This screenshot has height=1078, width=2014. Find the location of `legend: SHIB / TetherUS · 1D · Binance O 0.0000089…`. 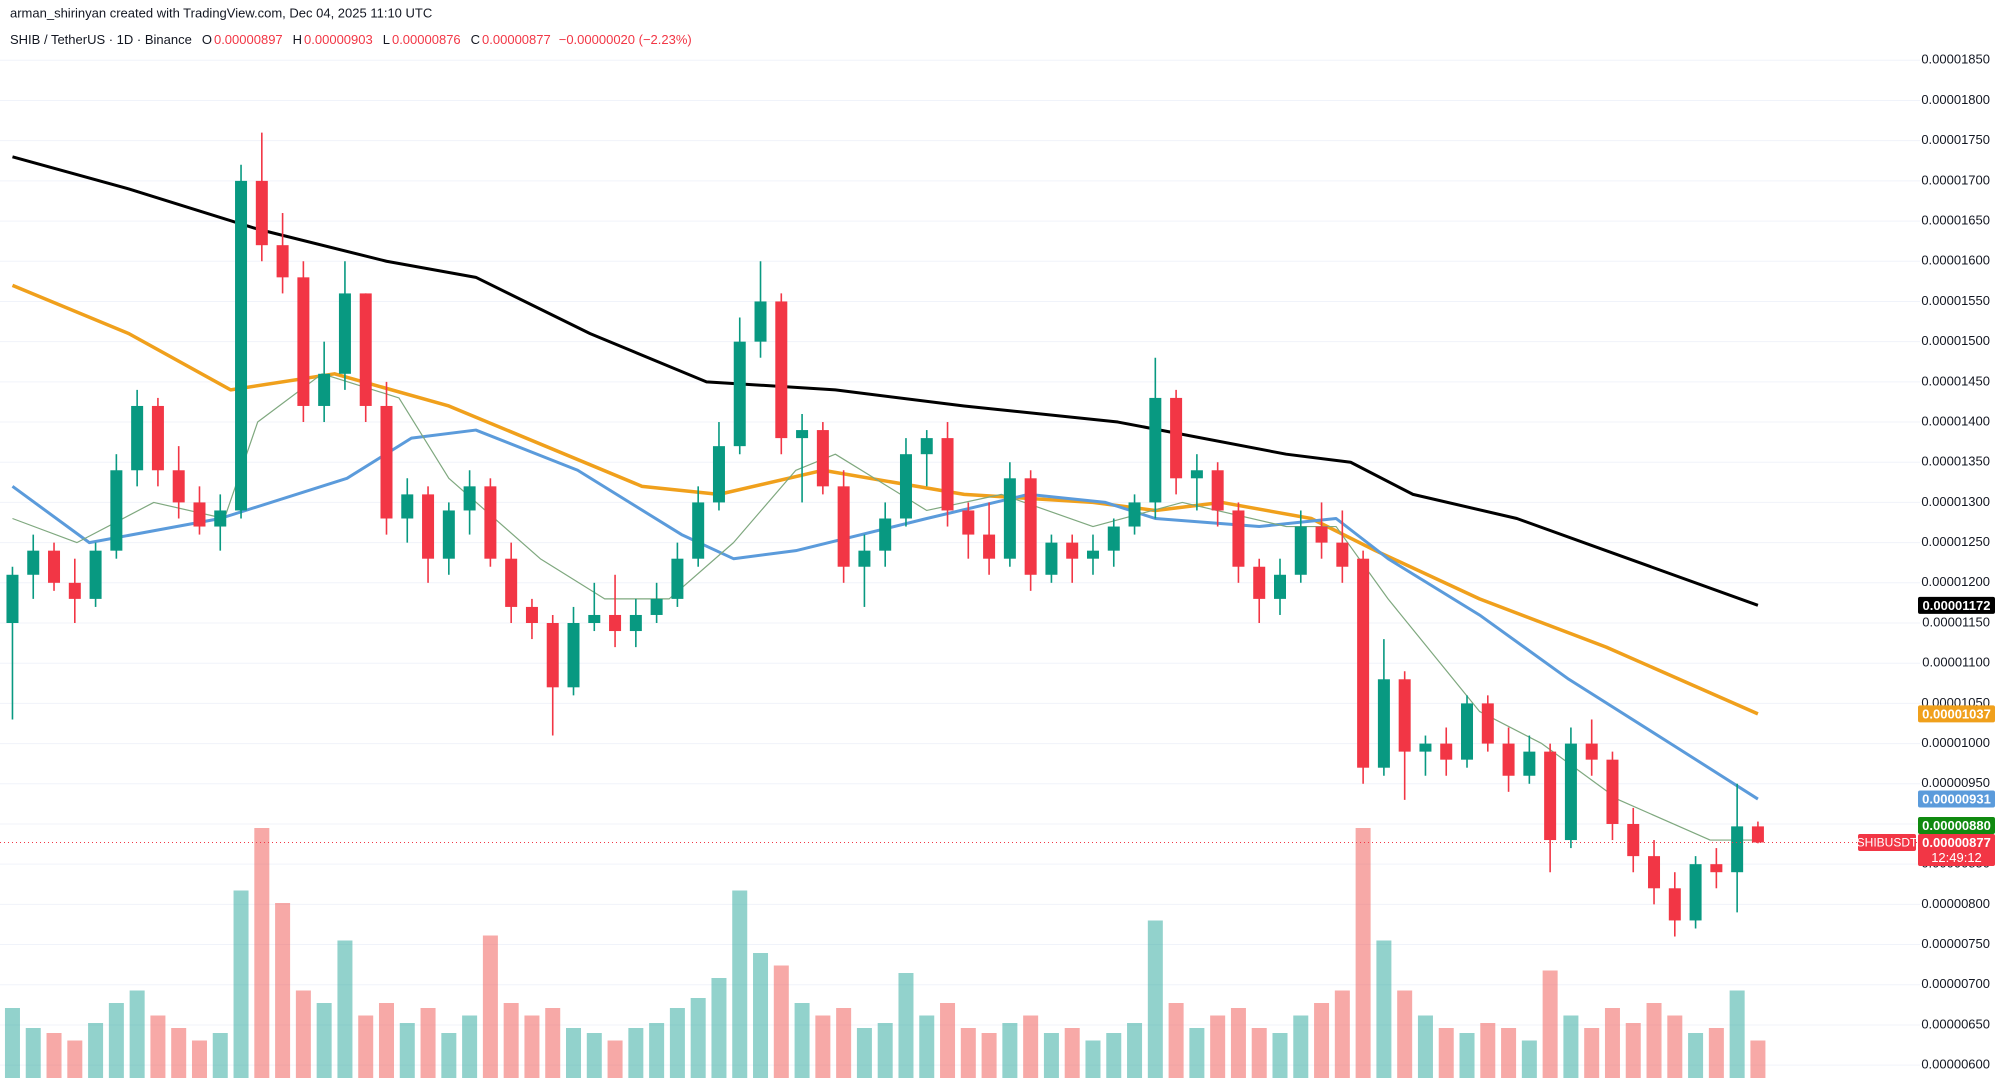

legend: SHIB / TetherUS · 1D · Binance O 0.0000089… is located at coordinates (351, 39).